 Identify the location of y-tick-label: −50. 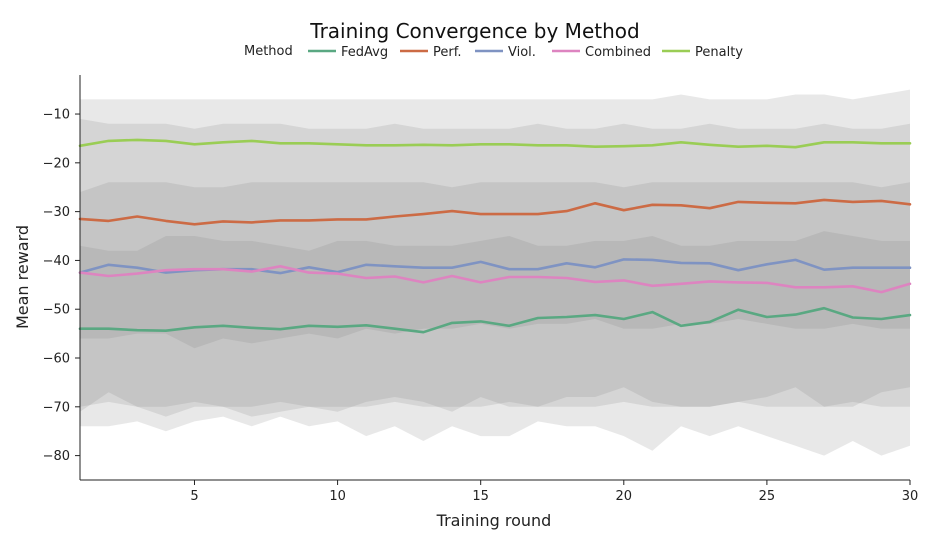
(56, 310).